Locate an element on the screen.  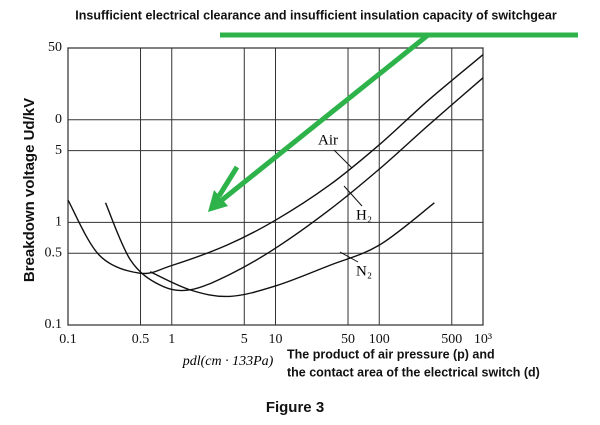
series-label: N₂ is located at coordinates (364, 271).